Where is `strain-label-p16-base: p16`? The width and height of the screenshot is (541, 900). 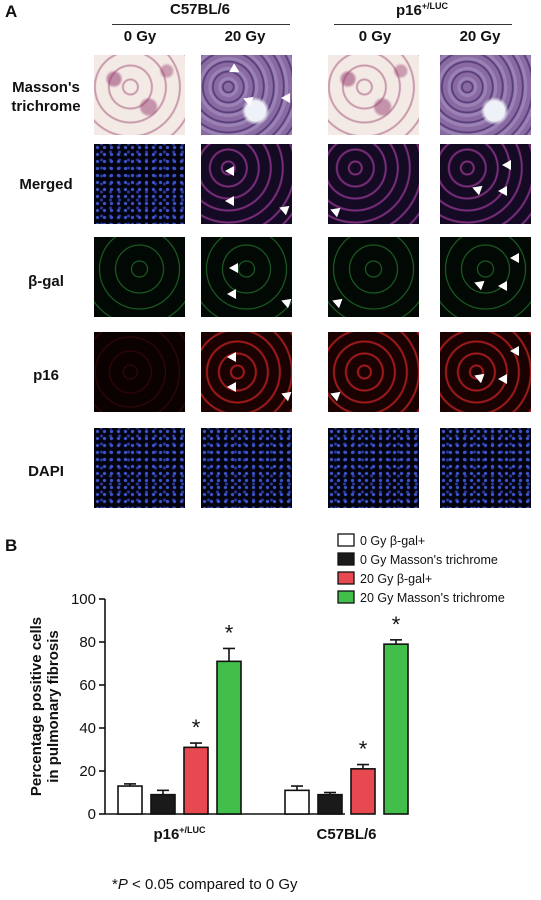 strain-label-p16-base: p16 is located at coordinates (408, 10).